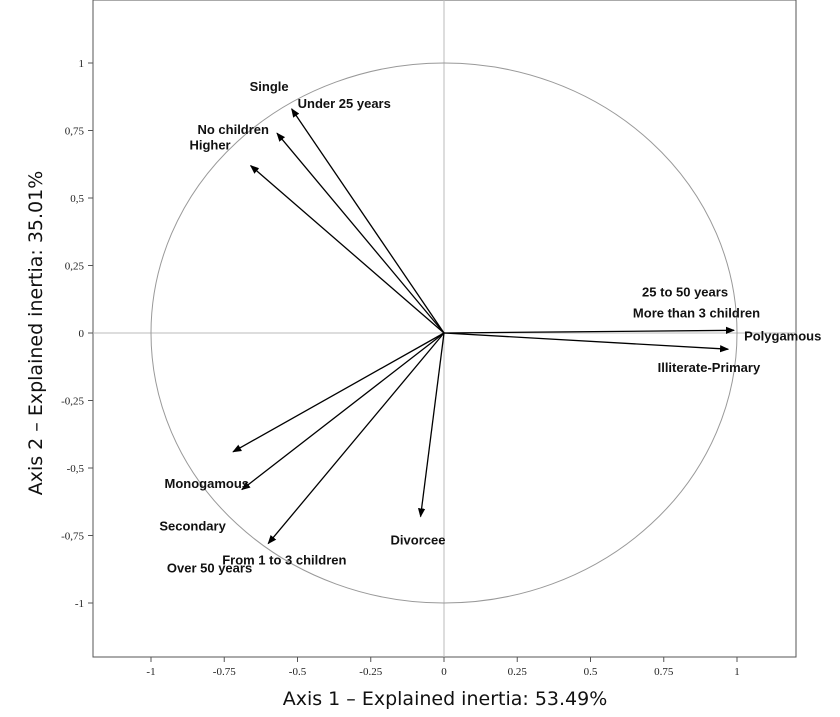  What do you see at coordinates (233, 129) in the screenshot?
I see `vector-label: No children` at bounding box center [233, 129].